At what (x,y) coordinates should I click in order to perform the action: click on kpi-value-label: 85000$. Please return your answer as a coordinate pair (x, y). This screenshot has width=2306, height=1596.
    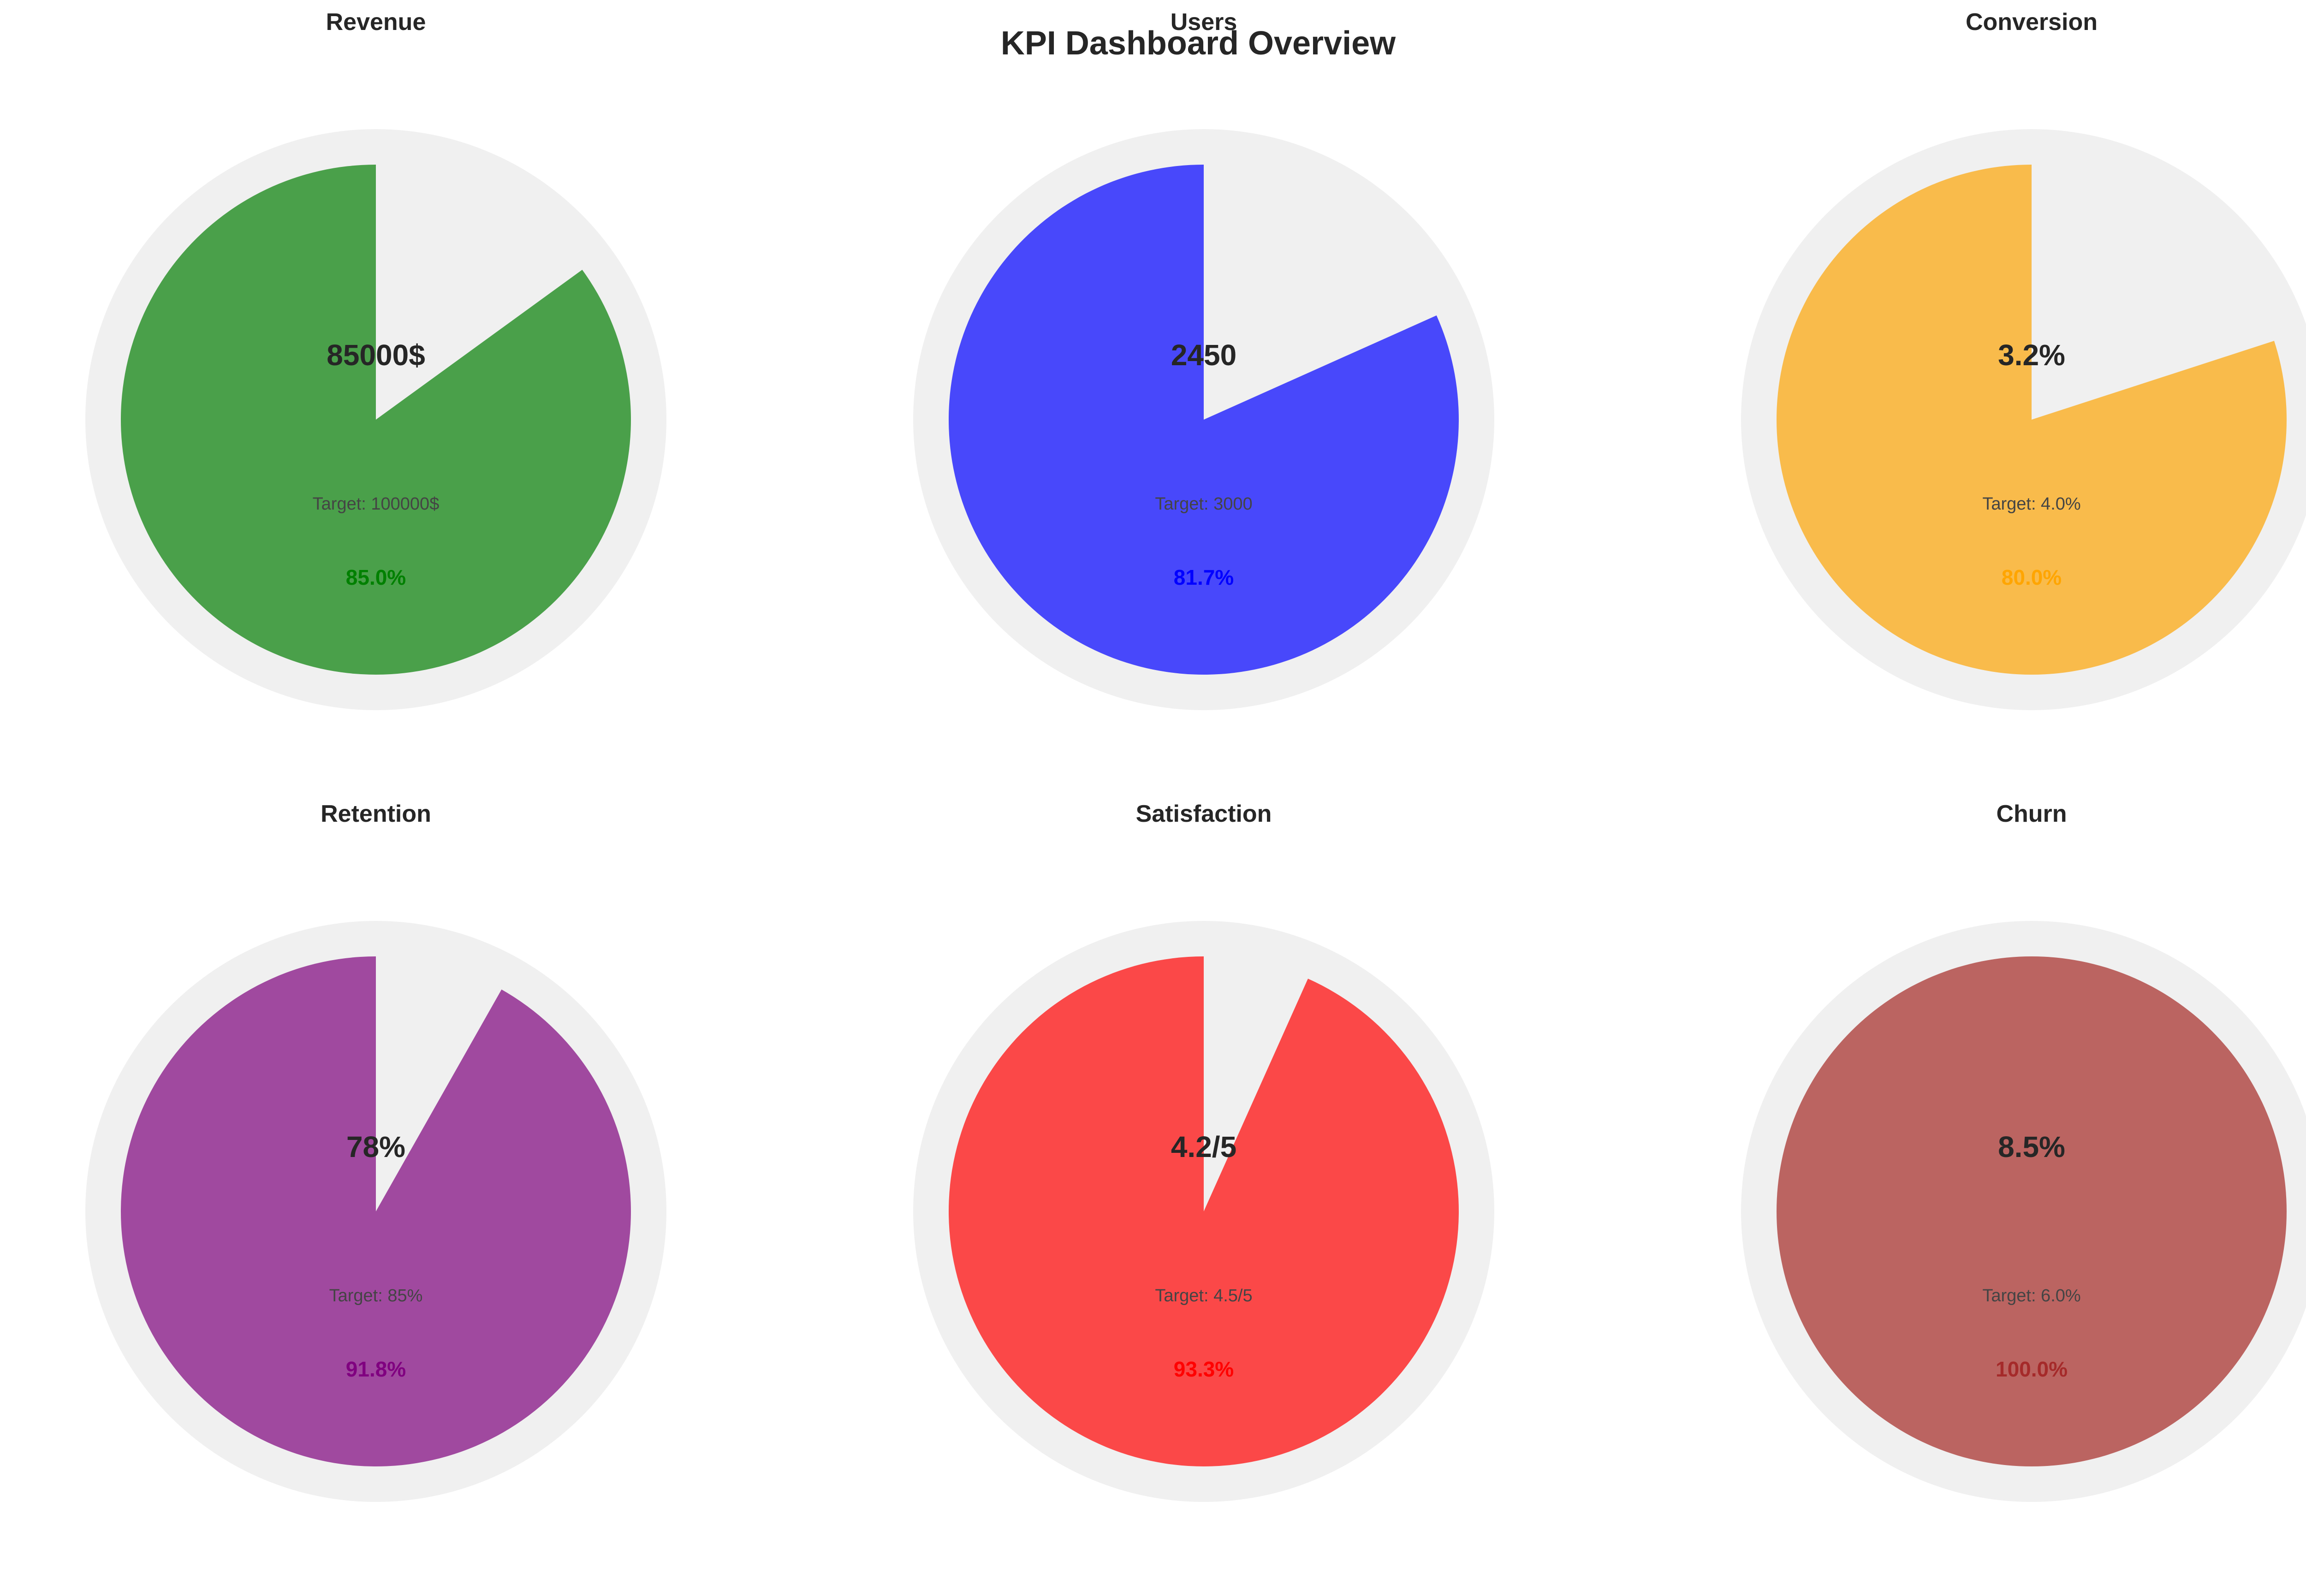
    Looking at the image, I should click on (376, 355).